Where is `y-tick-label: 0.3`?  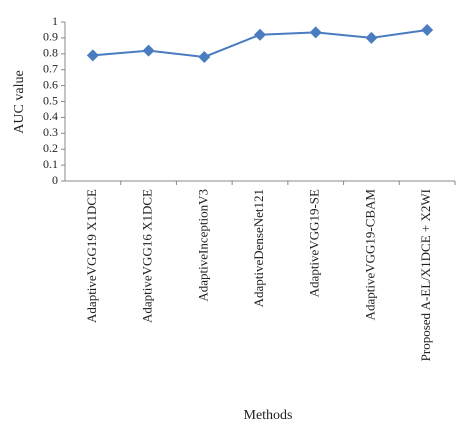 y-tick-label: 0.3 is located at coordinates (50, 132).